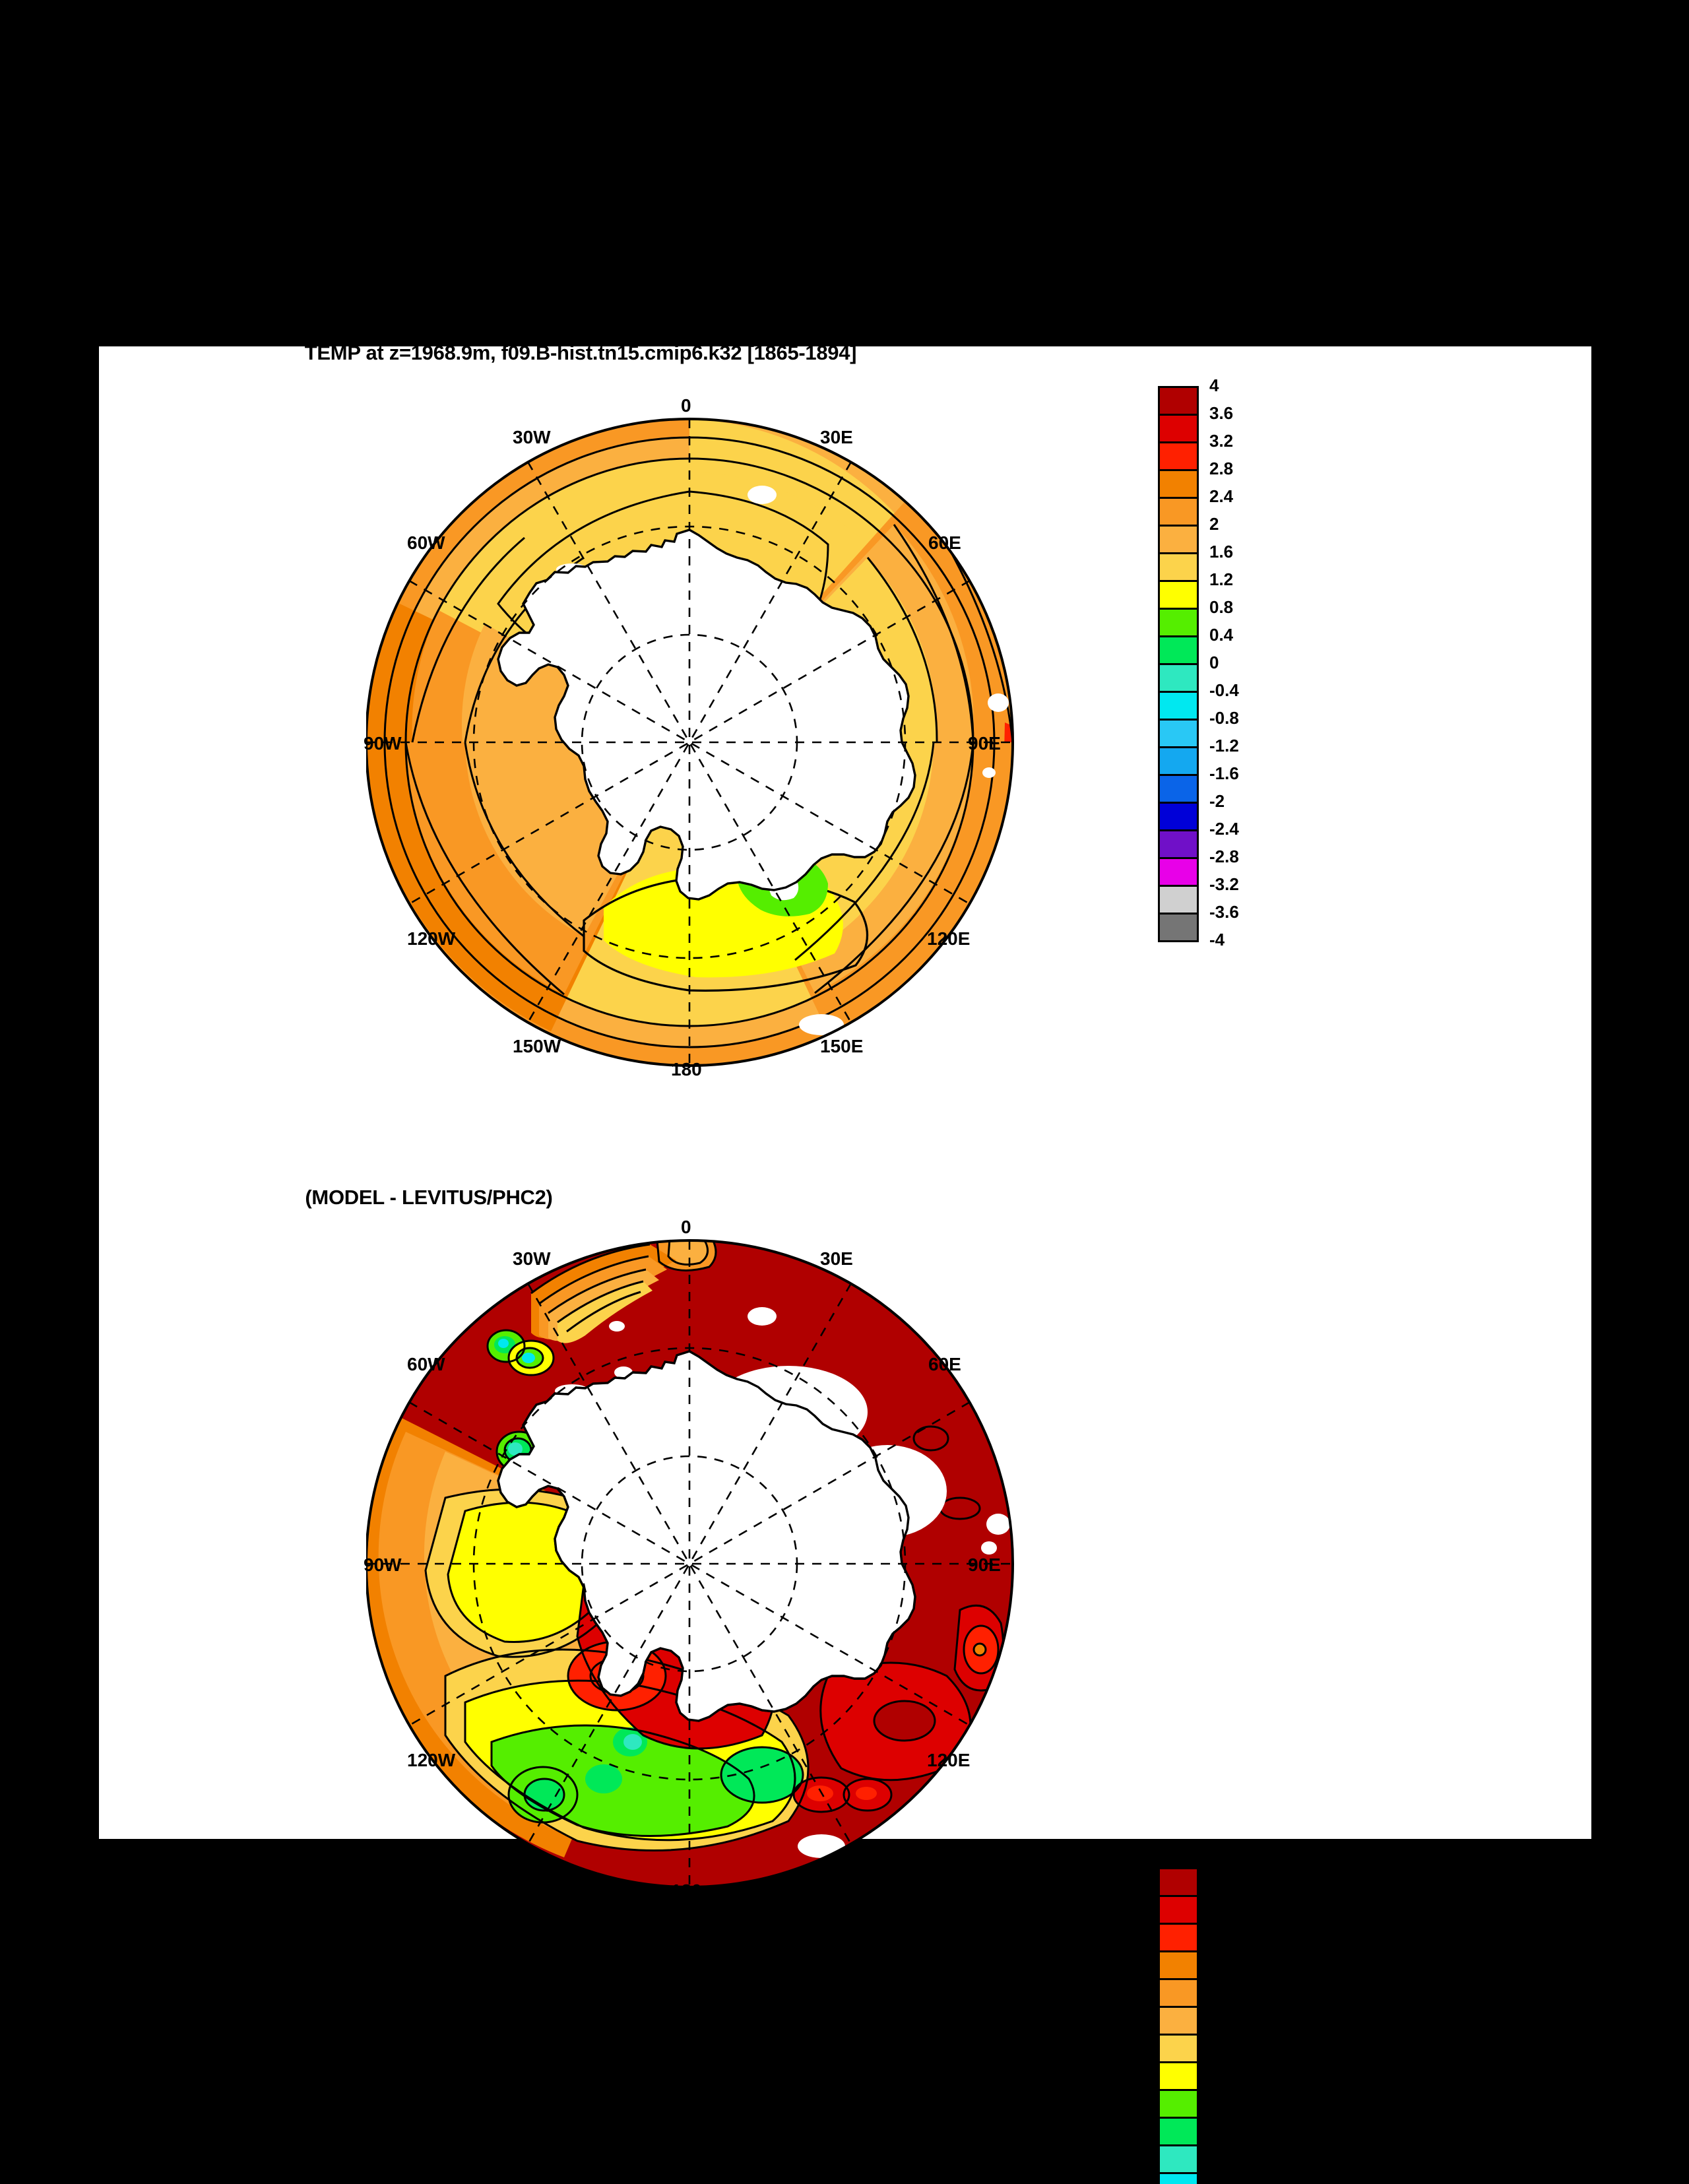 This screenshot has width=1689, height=2184. I want to click on colorbar-tick-label: 0.6, so click(1221, 1977).